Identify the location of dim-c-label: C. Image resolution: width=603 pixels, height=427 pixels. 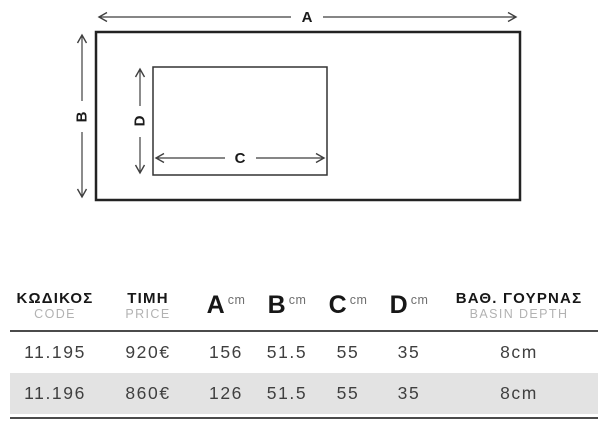
(240, 158).